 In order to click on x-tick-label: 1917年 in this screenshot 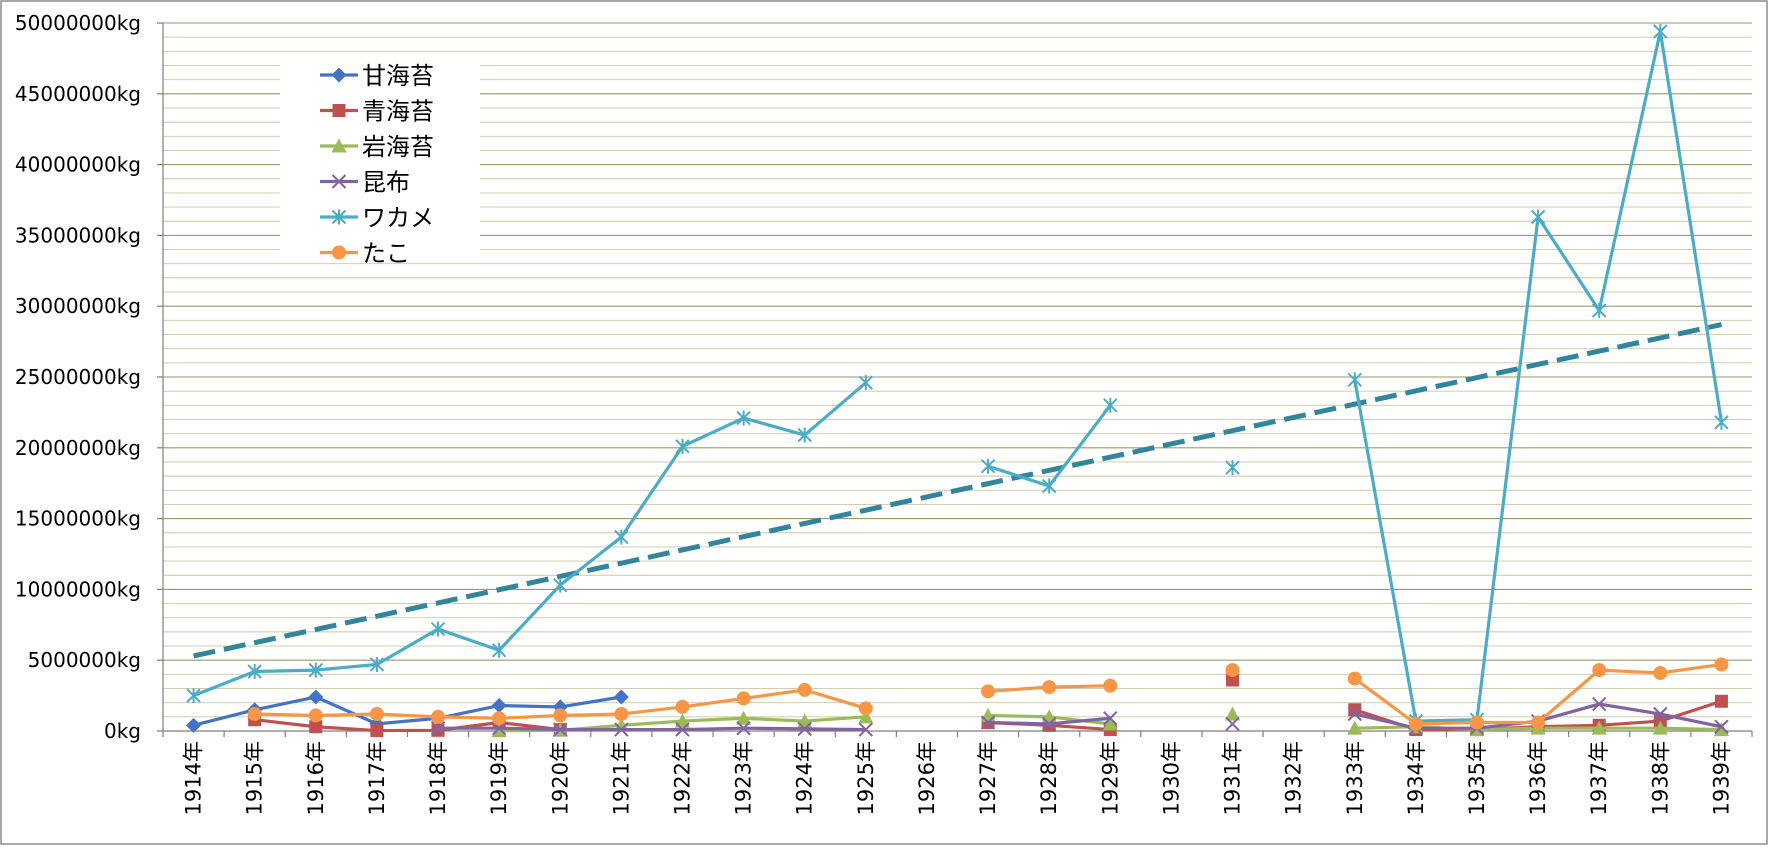, I will do `click(377, 778)`.